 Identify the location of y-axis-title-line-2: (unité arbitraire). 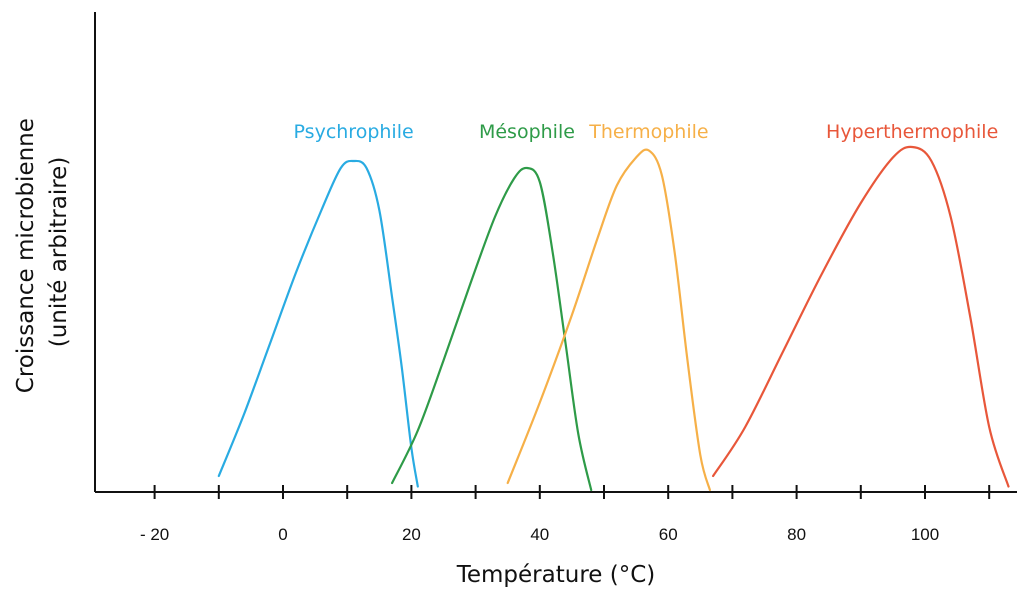
(59, 252).